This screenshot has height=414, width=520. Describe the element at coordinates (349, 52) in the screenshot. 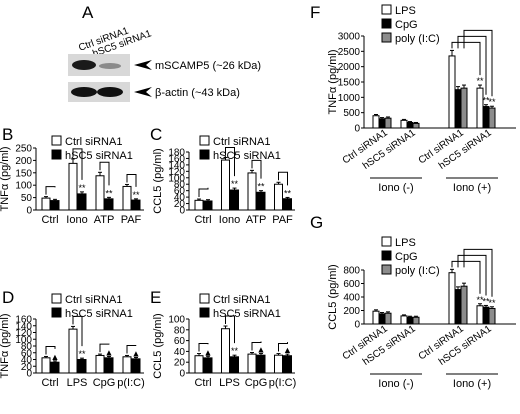

I see `chart-f-y-tick-label: 2500` at that location.